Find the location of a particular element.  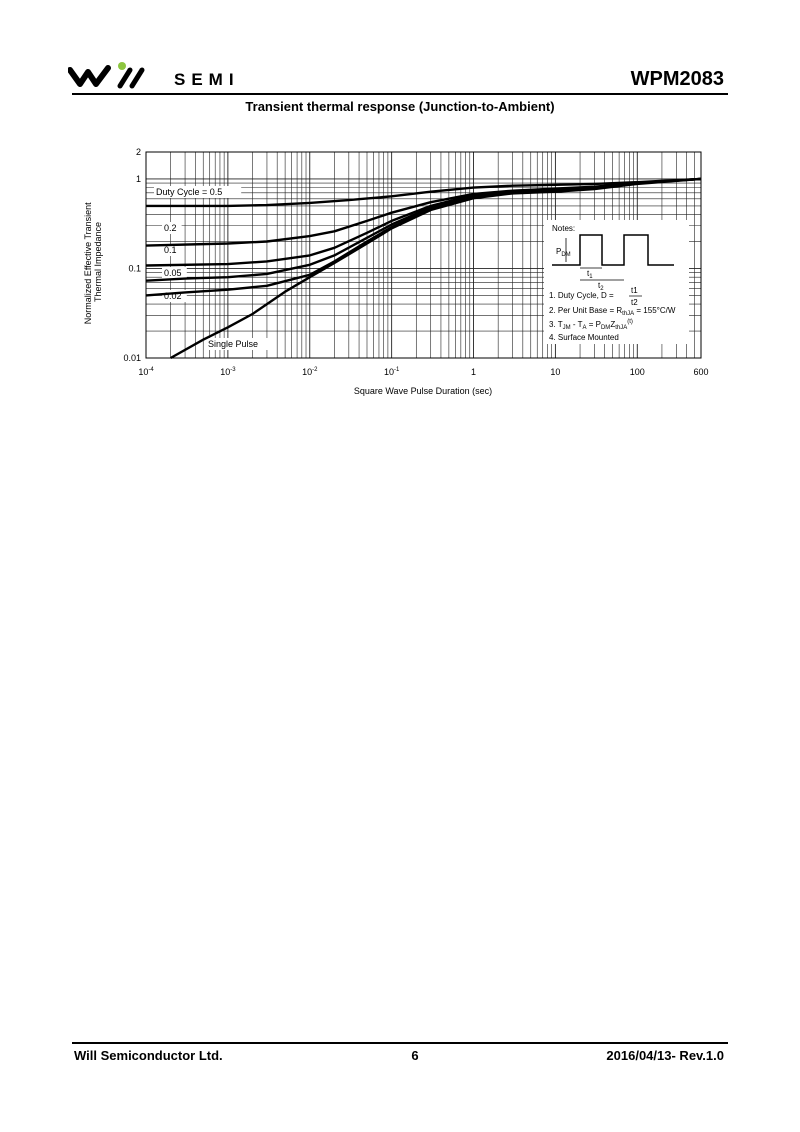

curve-label: 0.1 is located at coordinates (170, 250).